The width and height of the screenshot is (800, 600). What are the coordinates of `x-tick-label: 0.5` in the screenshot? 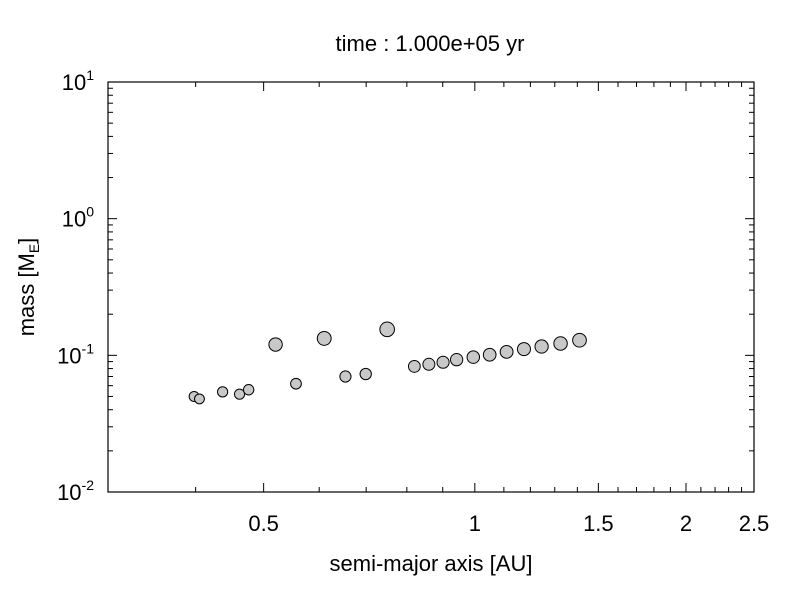 It's located at (263, 523).